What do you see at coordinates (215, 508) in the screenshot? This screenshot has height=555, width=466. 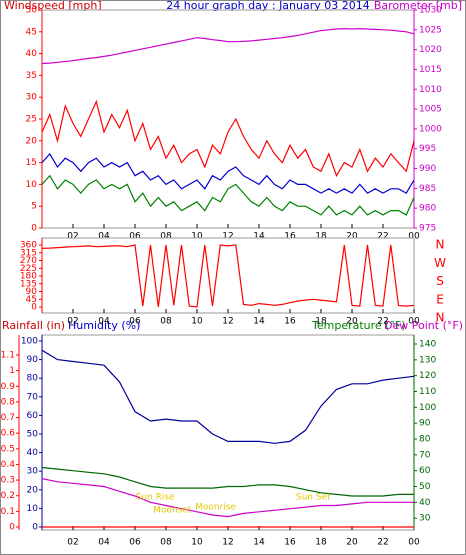 I see `annotation: Moonrise` at bounding box center [215, 508].